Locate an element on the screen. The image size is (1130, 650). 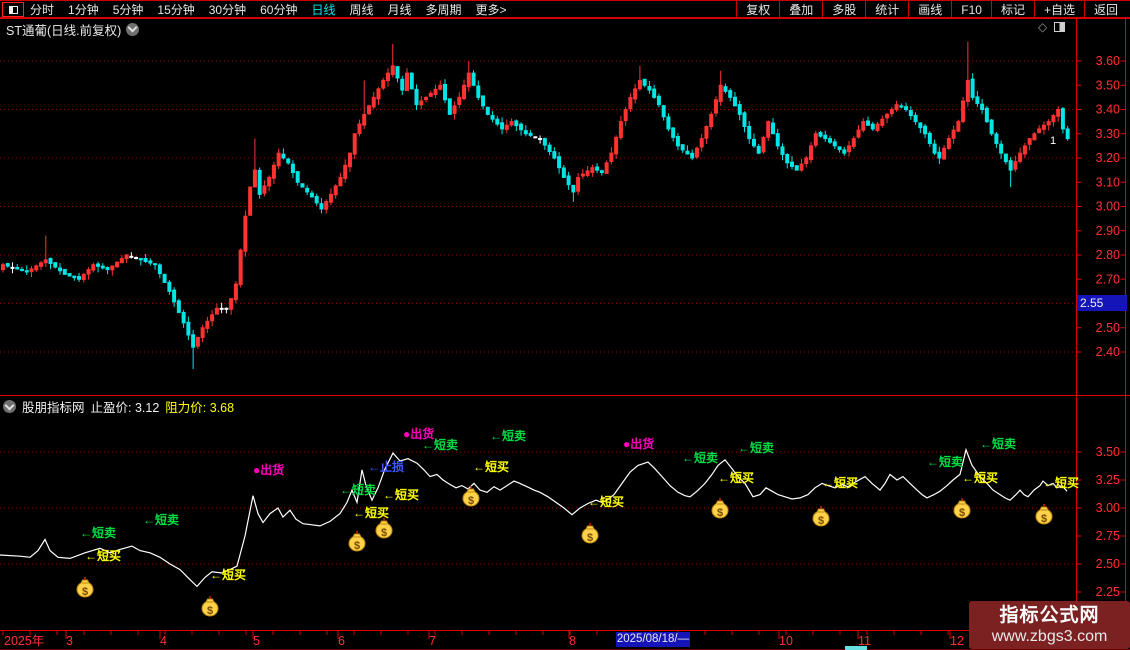
chart-title-row: ST通葡(日线.前复权) is located at coordinates (73, 29).